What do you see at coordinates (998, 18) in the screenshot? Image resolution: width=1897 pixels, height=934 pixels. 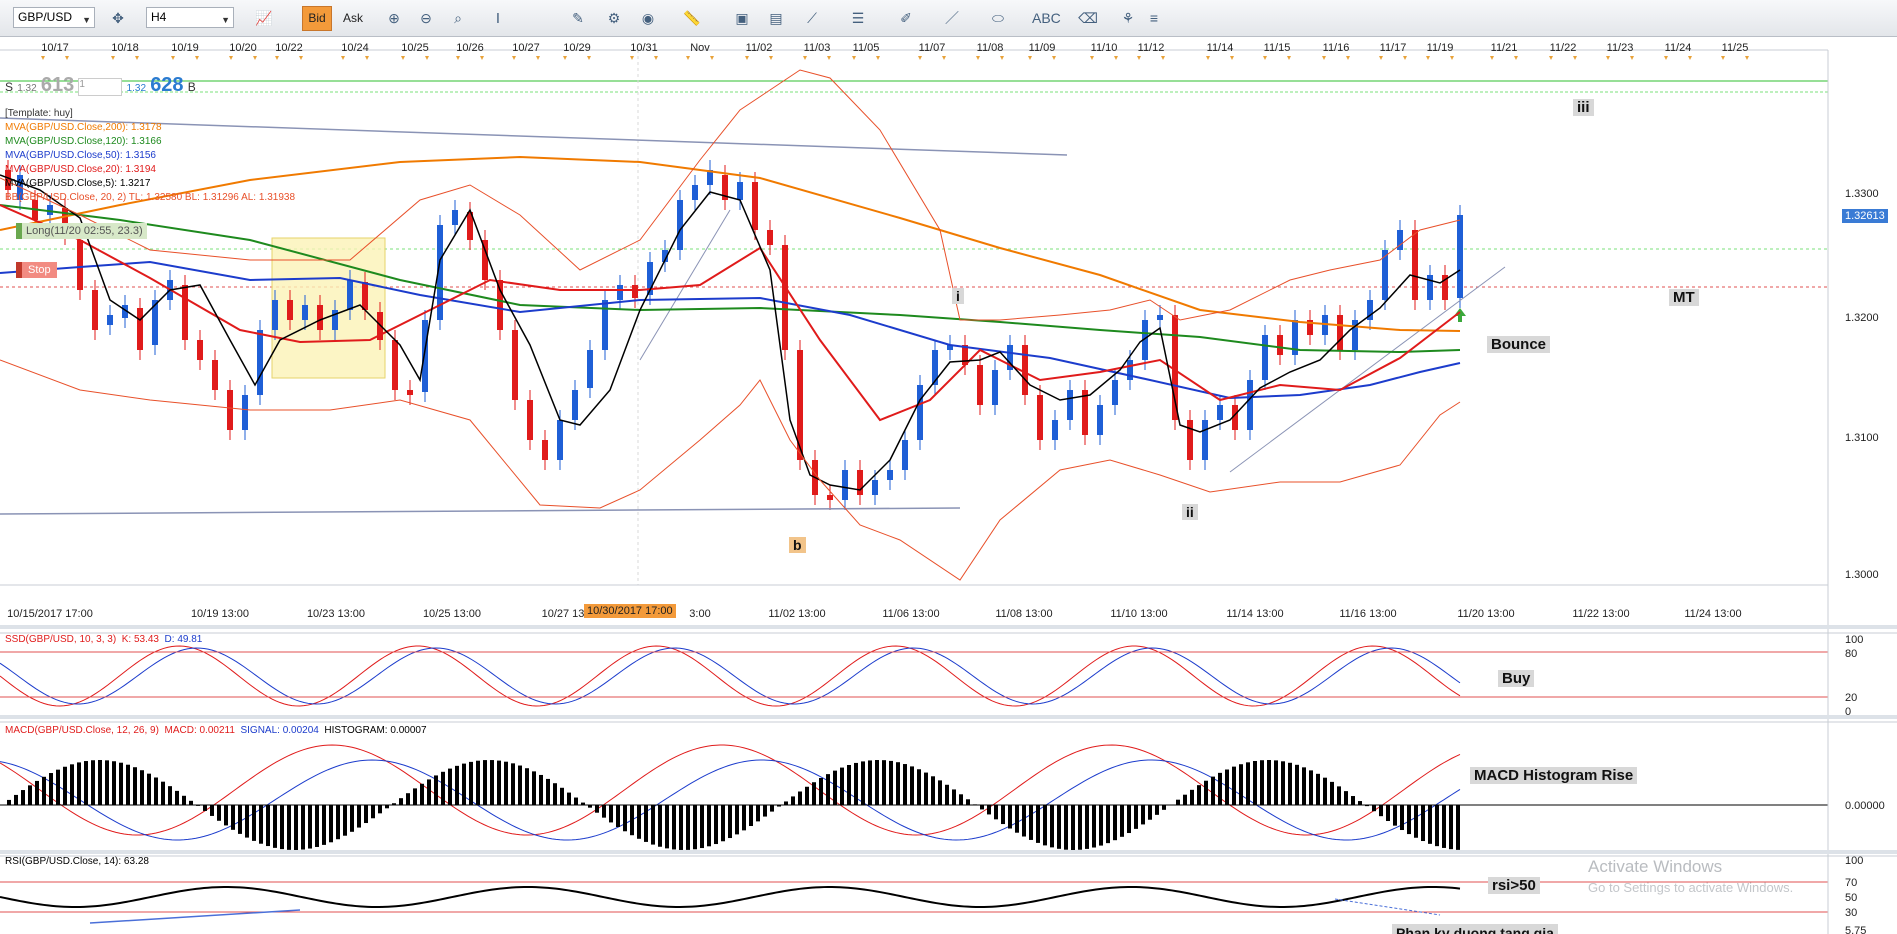 I see `shape-icon: ⬭` at bounding box center [998, 18].